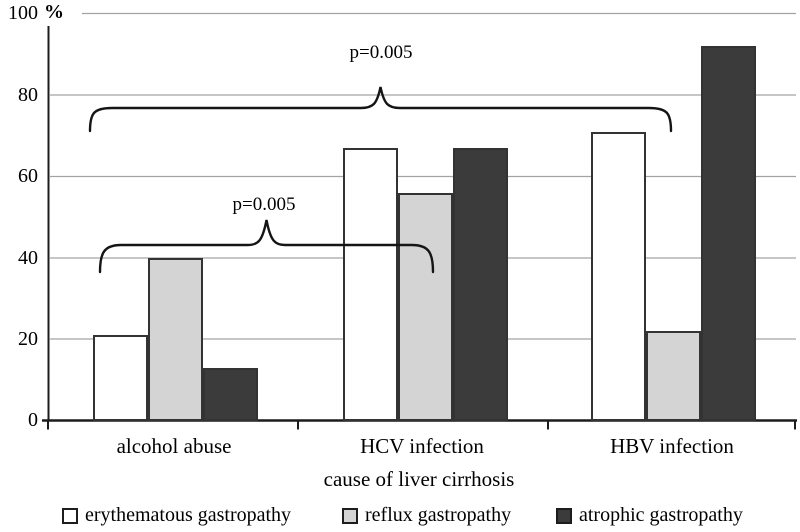 The width and height of the screenshot is (800, 532). I want to click on legend-label-erythematous: erythematous gastropathy, so click(188, 515).